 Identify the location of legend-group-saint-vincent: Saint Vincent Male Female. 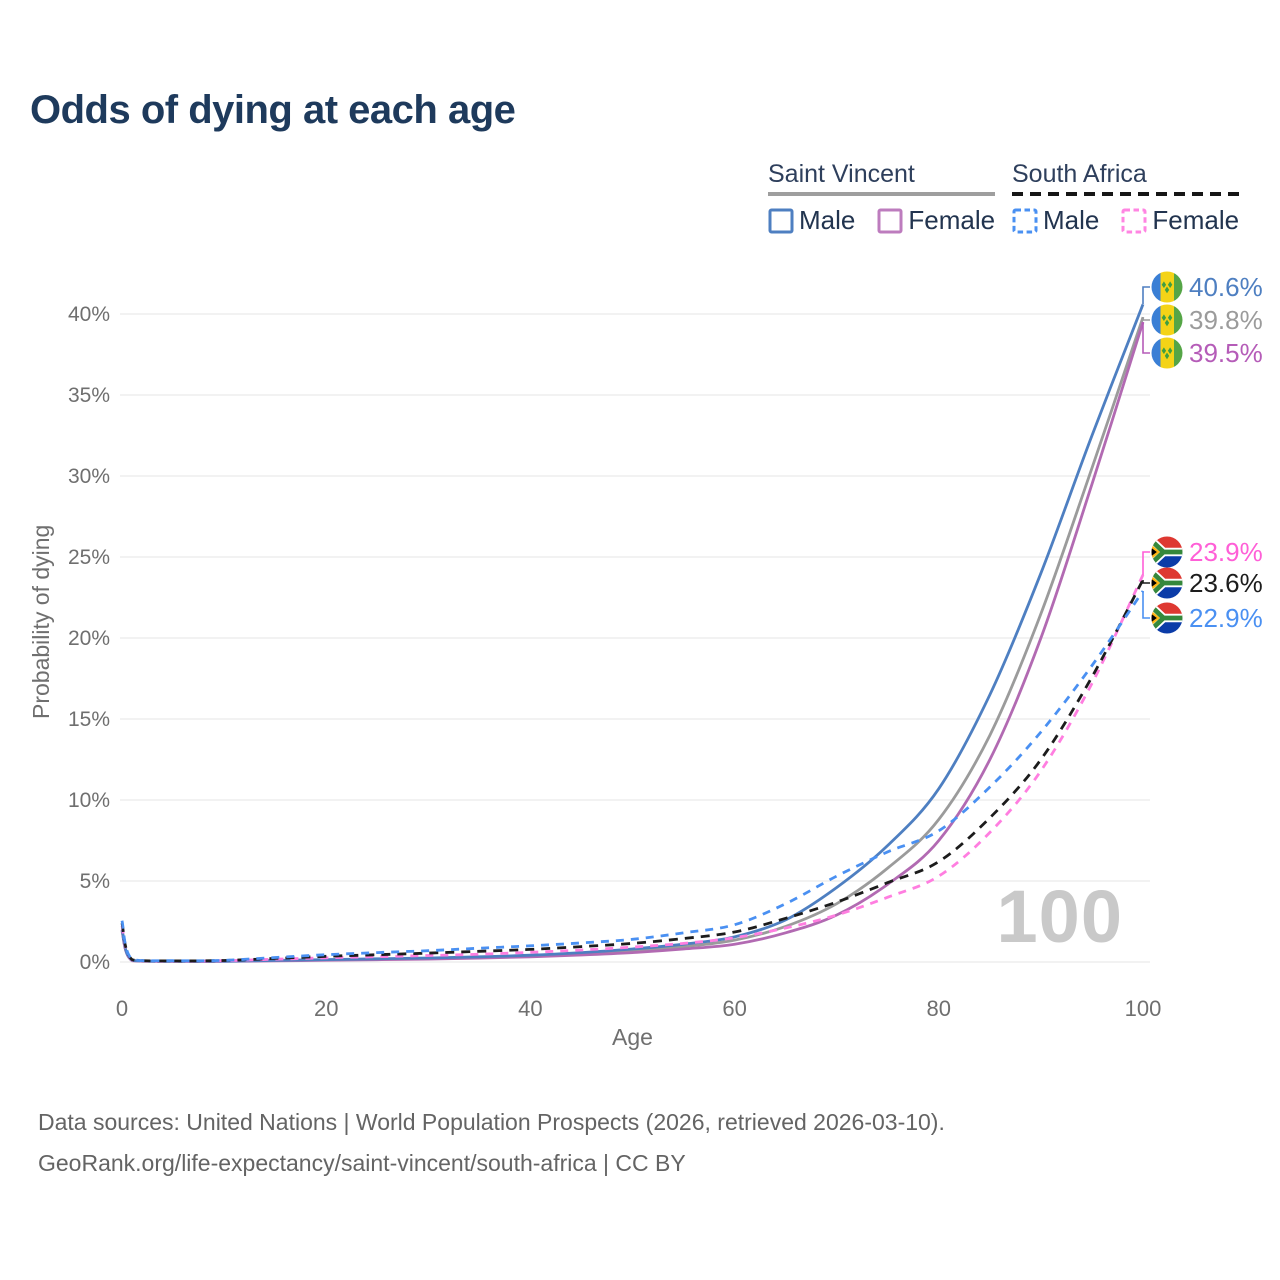
(882, 198).